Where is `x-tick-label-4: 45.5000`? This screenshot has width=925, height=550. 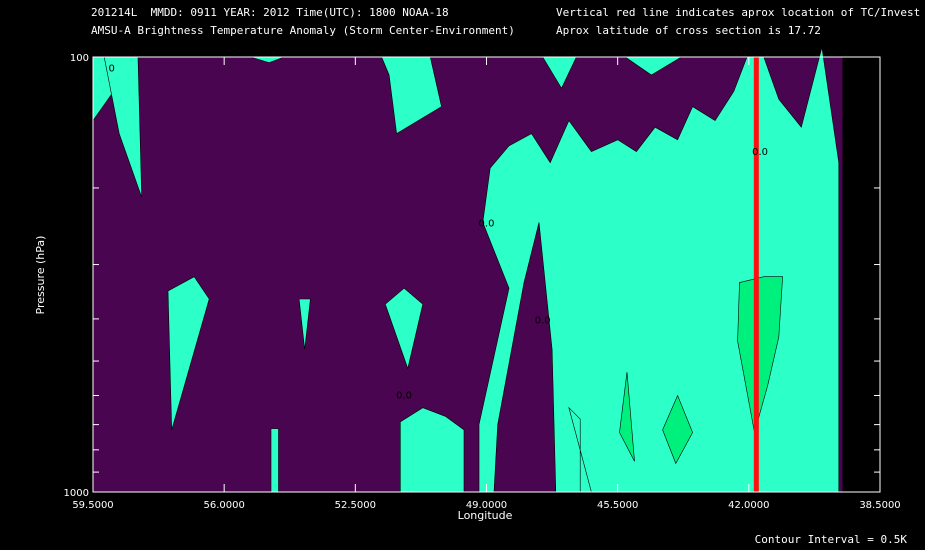 x-tick-label-4: 45.5000 is located at coordinates (617, 505).